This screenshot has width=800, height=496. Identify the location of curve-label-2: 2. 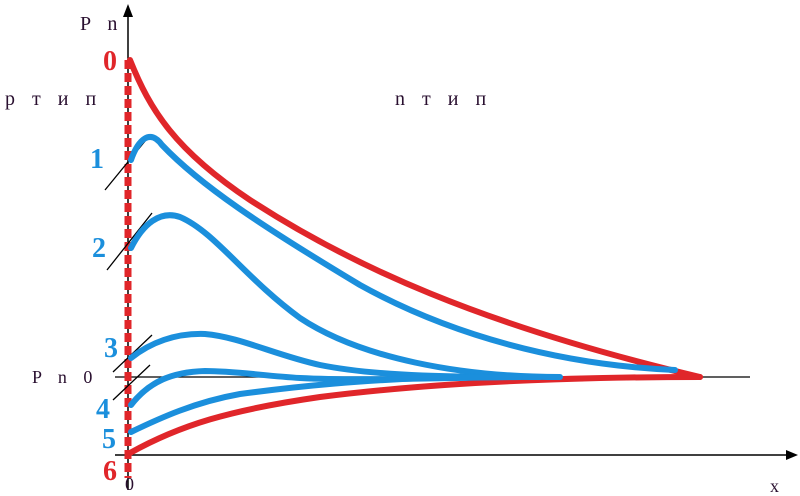
(99, 248).